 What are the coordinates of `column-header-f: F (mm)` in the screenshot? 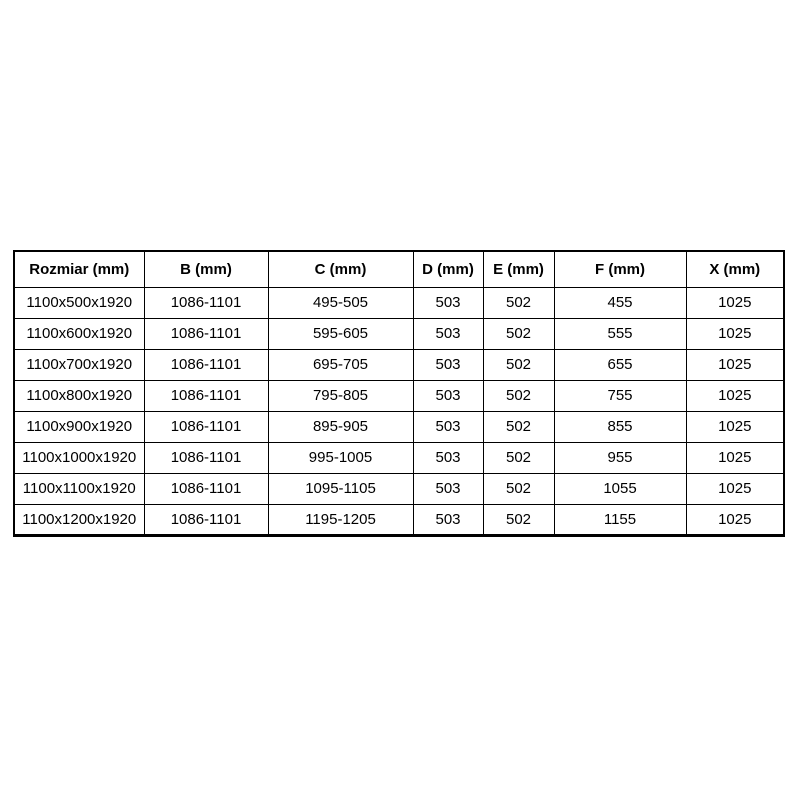 It's located at (620, 269).